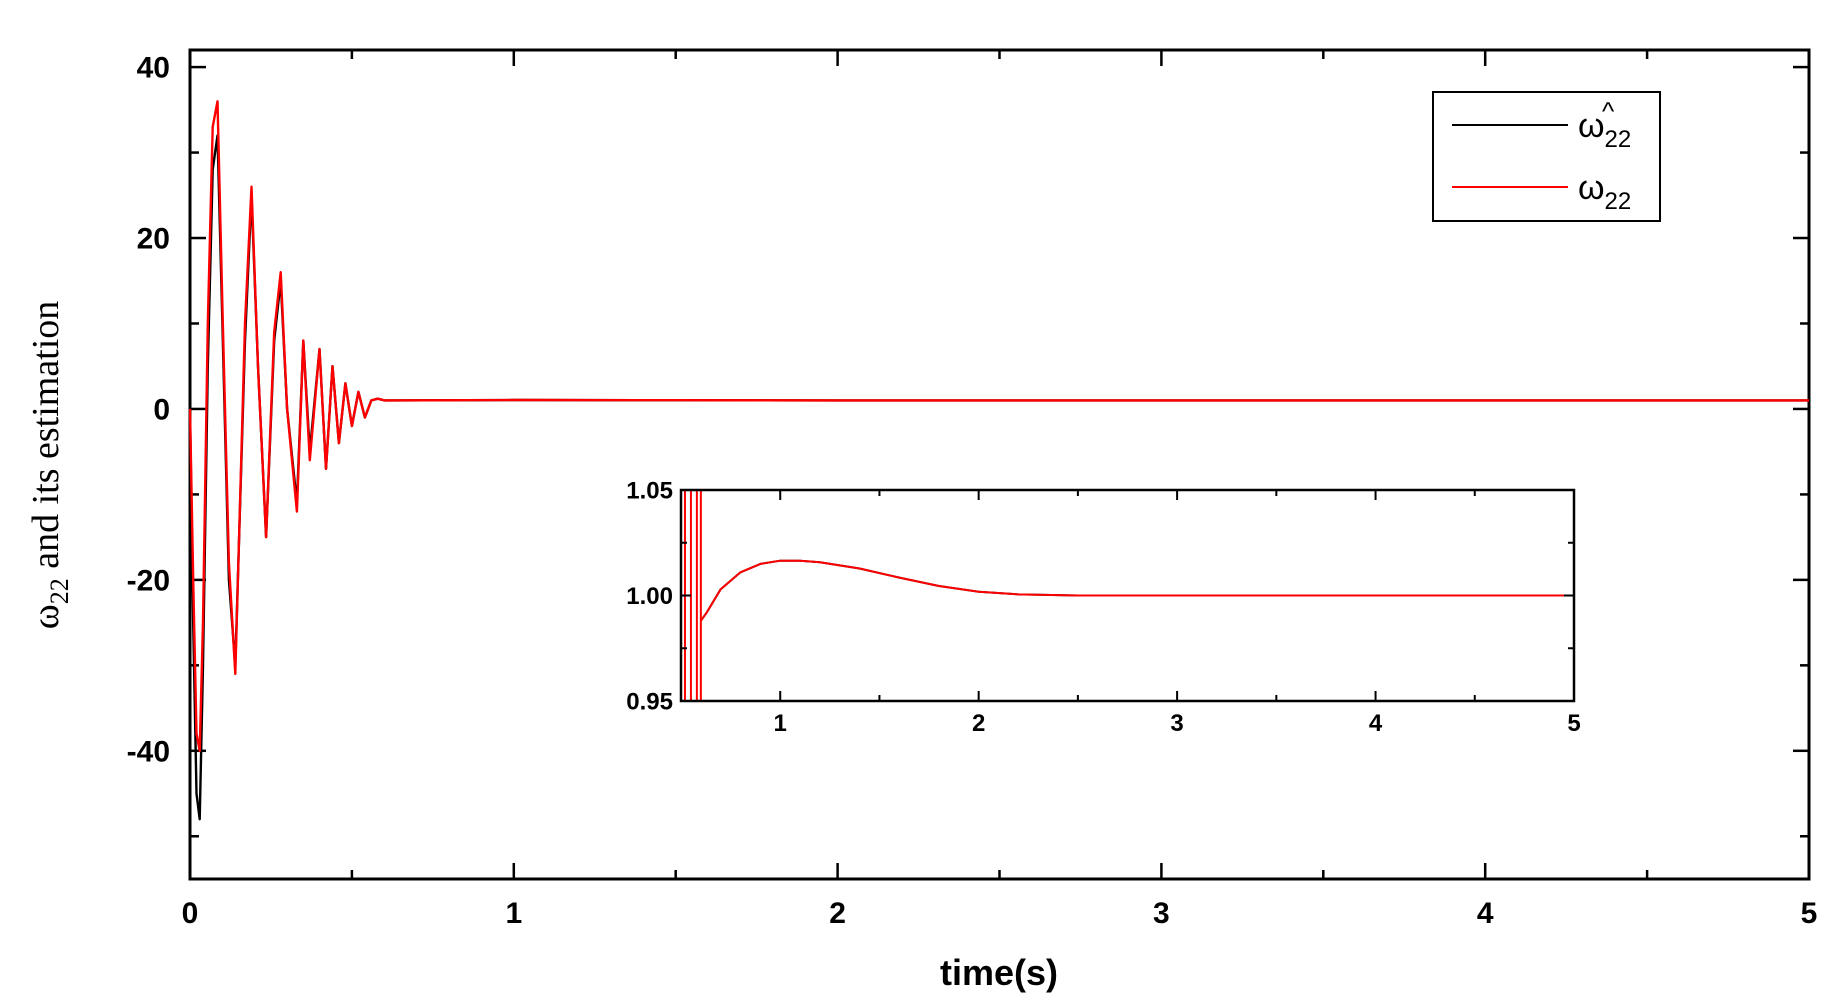 The height and width of the screenshot is (1001, 1839). What do you see at coordinates (999, 972) in the screenshot?
I see `x-axis-title: time(s)` at bounding box center [999, 972].